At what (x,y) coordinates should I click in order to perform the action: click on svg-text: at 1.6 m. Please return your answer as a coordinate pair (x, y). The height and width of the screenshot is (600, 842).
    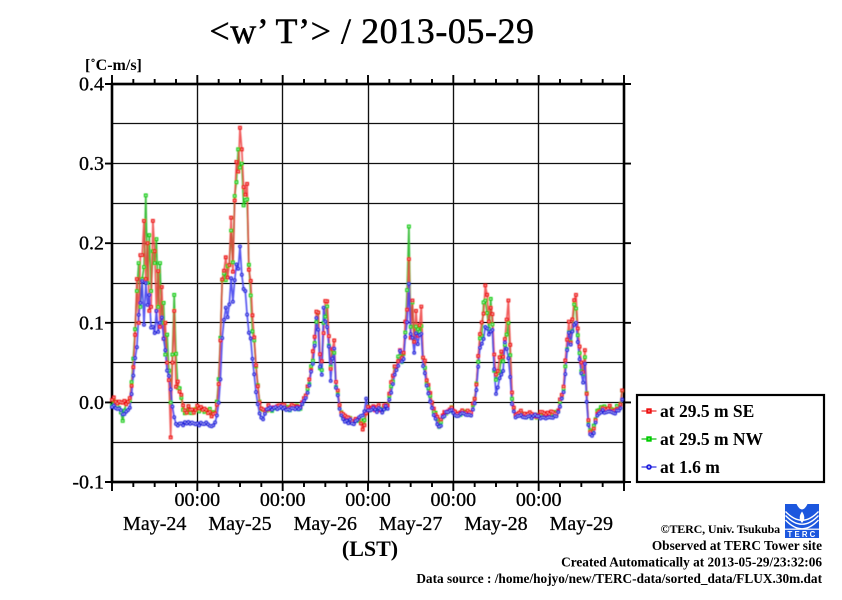
    Looking at the image, I should click on (690, 467).